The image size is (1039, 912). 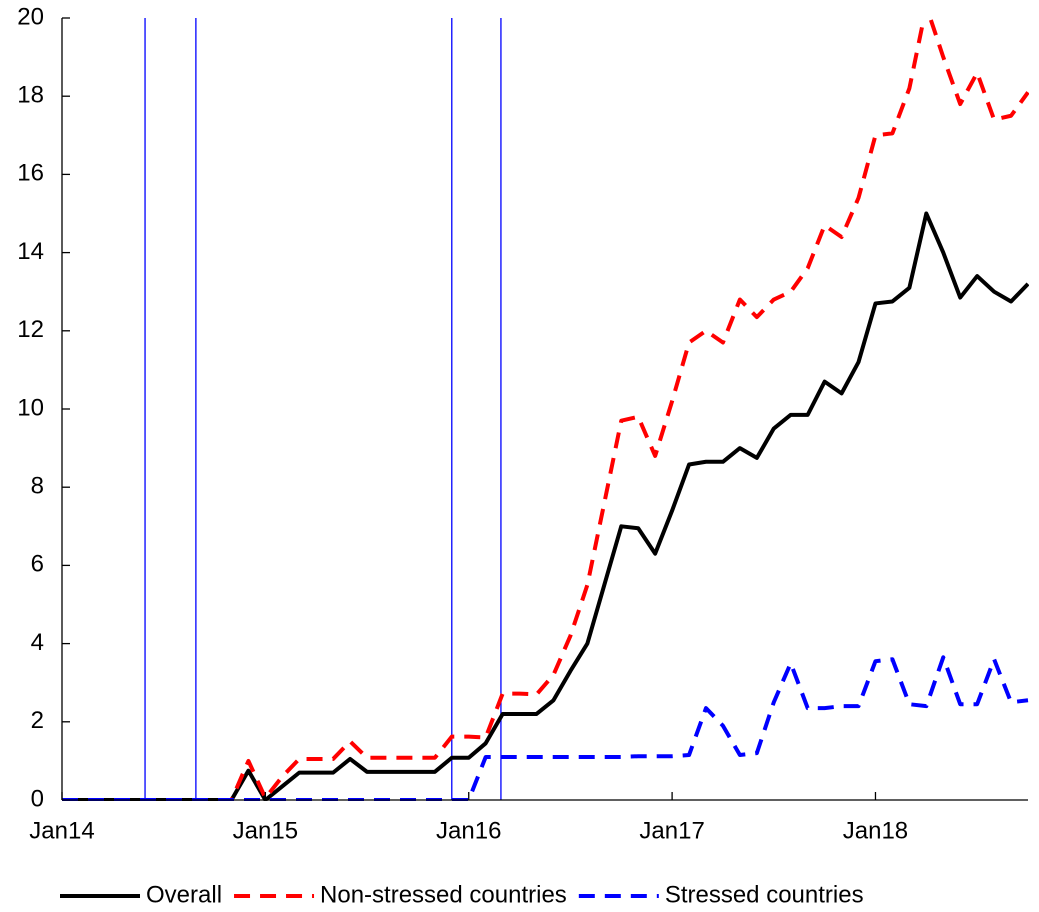 What do you see at coordinates (61, 830) in the screenshot?
I see `x-tick-label: Jan14` at bounding box center [61, 830].